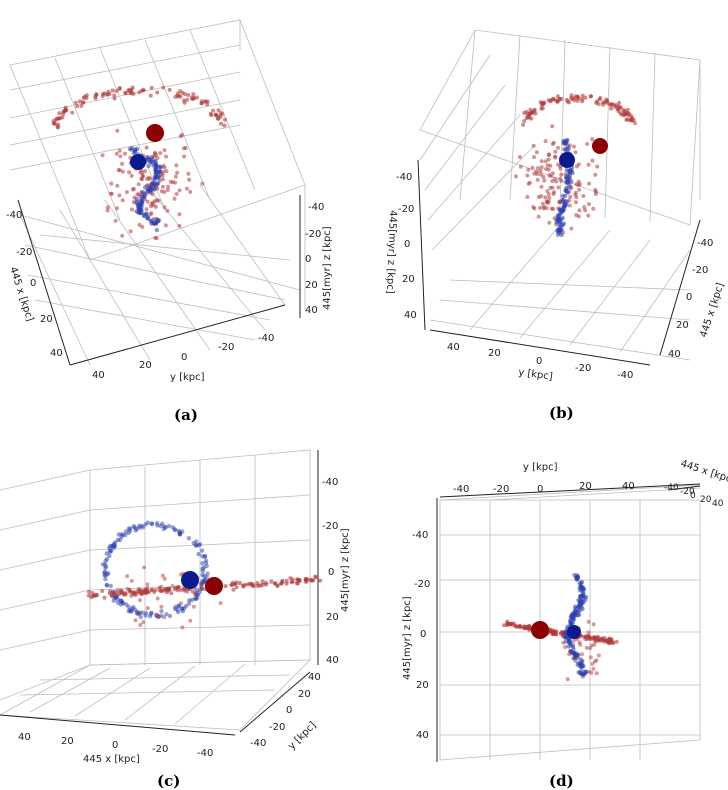 The height and width of the screenshot is (790, 728). I want to click on panel-caption: (b), so click(561, 413).